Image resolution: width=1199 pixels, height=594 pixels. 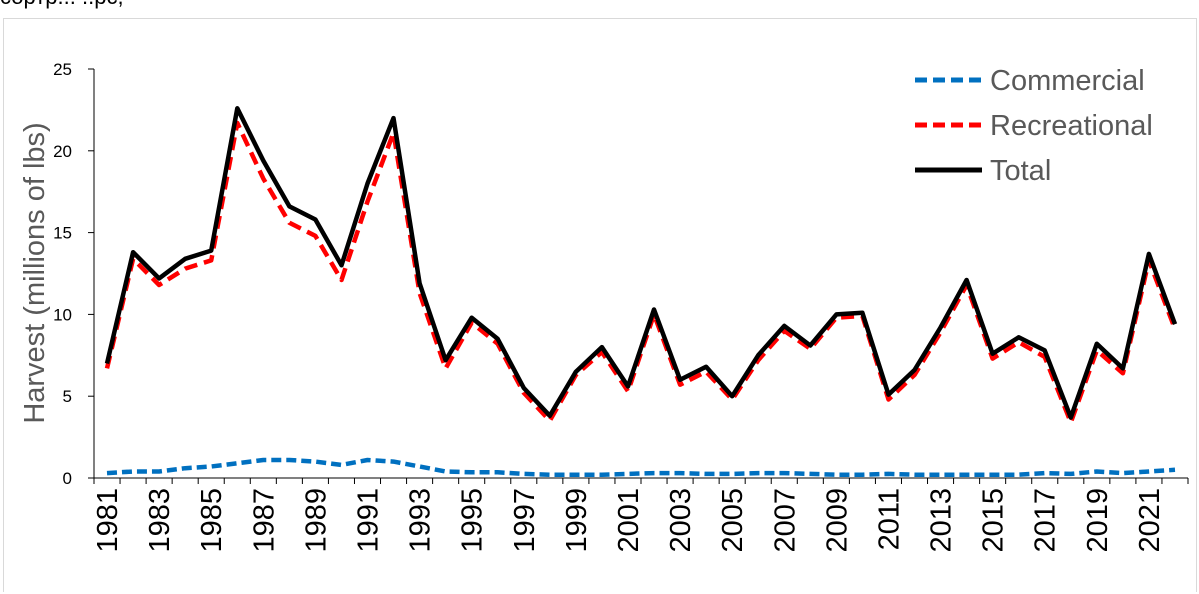 I want to click on y-tick-label: 15, so click(x=62, y=233).